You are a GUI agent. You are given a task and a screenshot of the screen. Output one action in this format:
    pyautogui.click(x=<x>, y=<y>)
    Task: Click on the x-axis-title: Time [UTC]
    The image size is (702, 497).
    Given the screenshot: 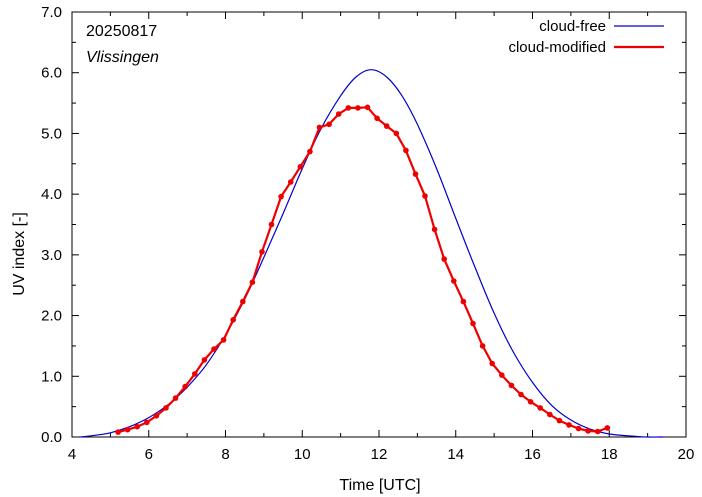 What is the action you would take?
    pyautogui.click(x=379, y=485)
    